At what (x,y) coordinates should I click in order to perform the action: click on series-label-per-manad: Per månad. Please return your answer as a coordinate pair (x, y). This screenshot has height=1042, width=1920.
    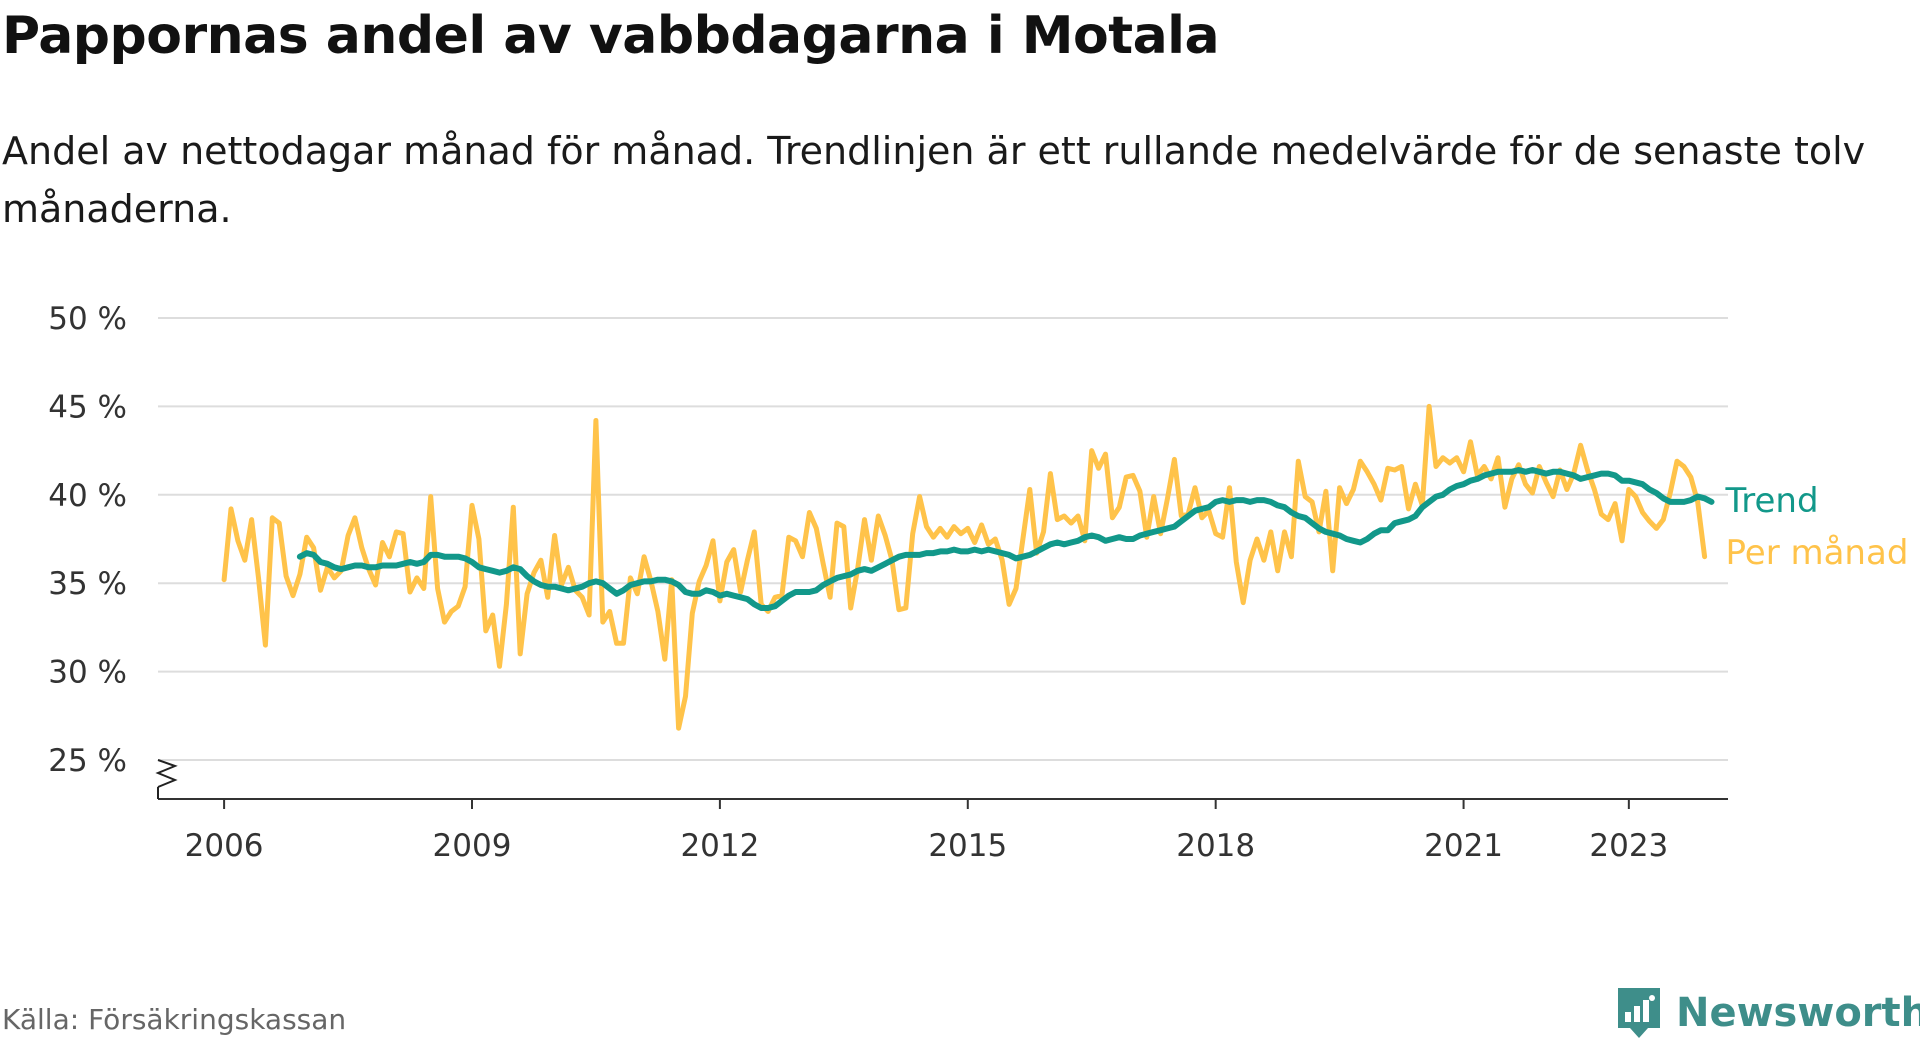
    Looking at the image, I should click on (1816, 553).